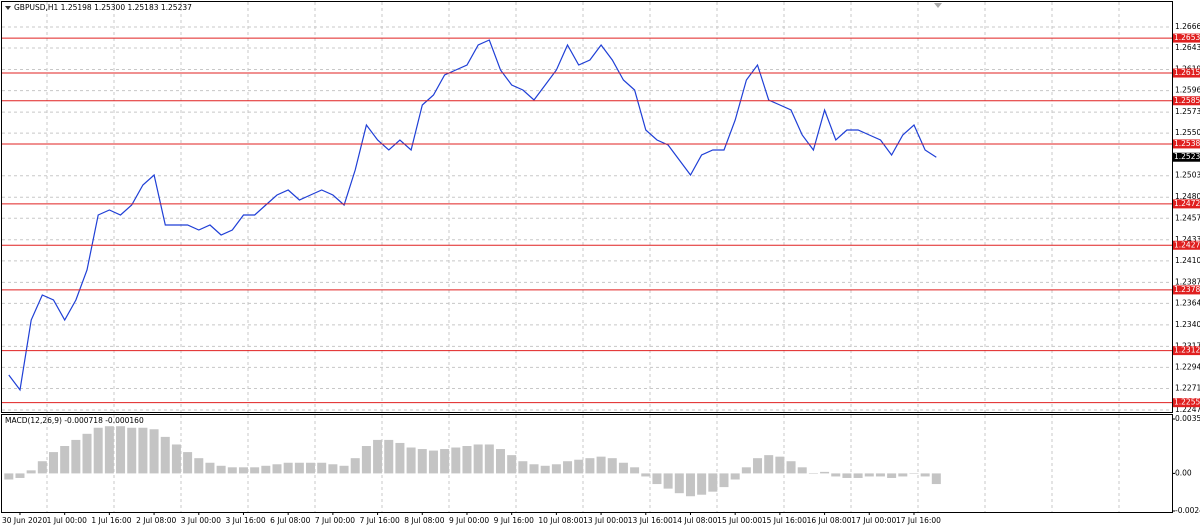  What do you see at coordinates (1187, 72) in the screenshot?
I see `level-label: 1.26157` at bounding box center [1187, 72].